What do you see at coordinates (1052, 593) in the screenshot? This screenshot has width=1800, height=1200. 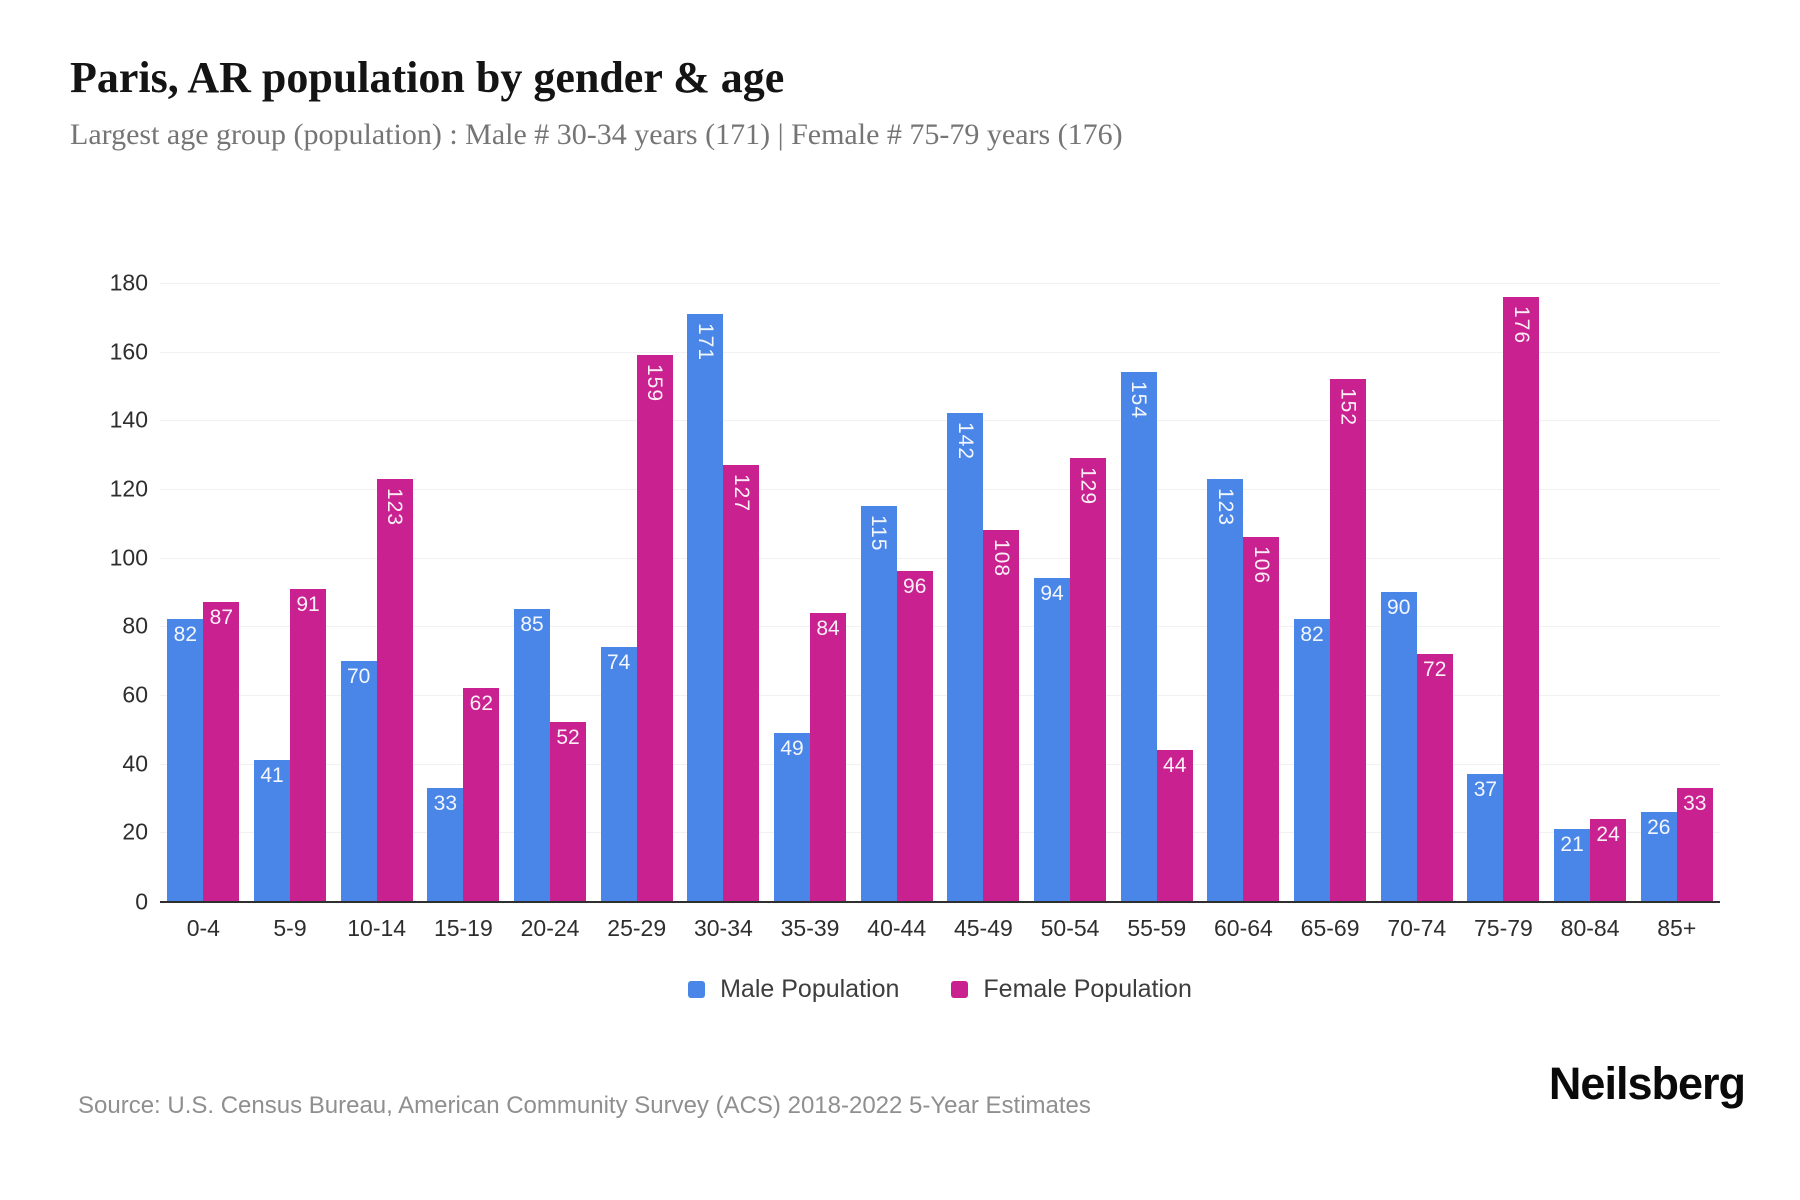 I see `bar-value-label: 94` at bounding box center [1052, 593].